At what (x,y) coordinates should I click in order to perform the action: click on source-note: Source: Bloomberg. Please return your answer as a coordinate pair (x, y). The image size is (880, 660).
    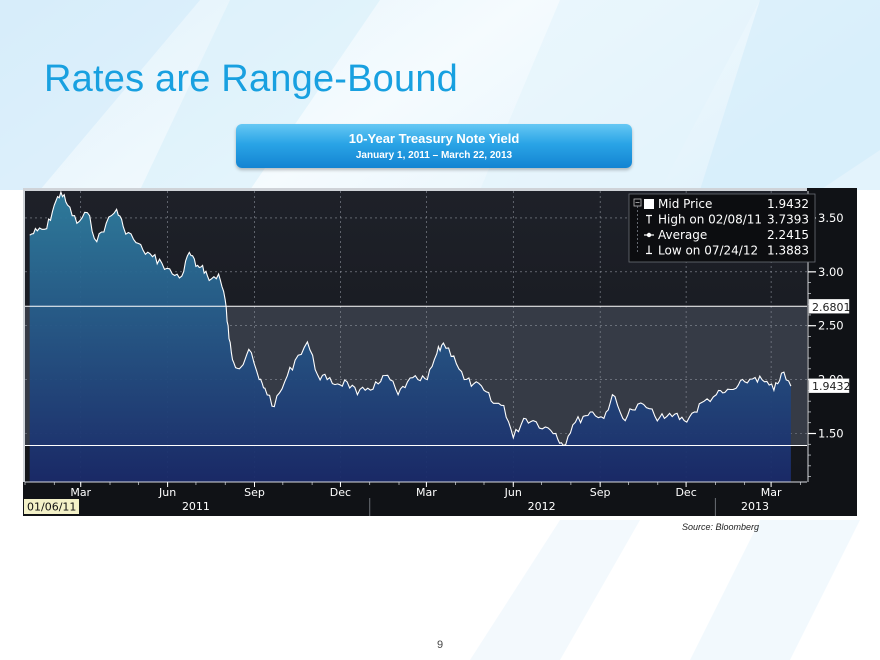
    Looking at the image, I should click on (721, 527).